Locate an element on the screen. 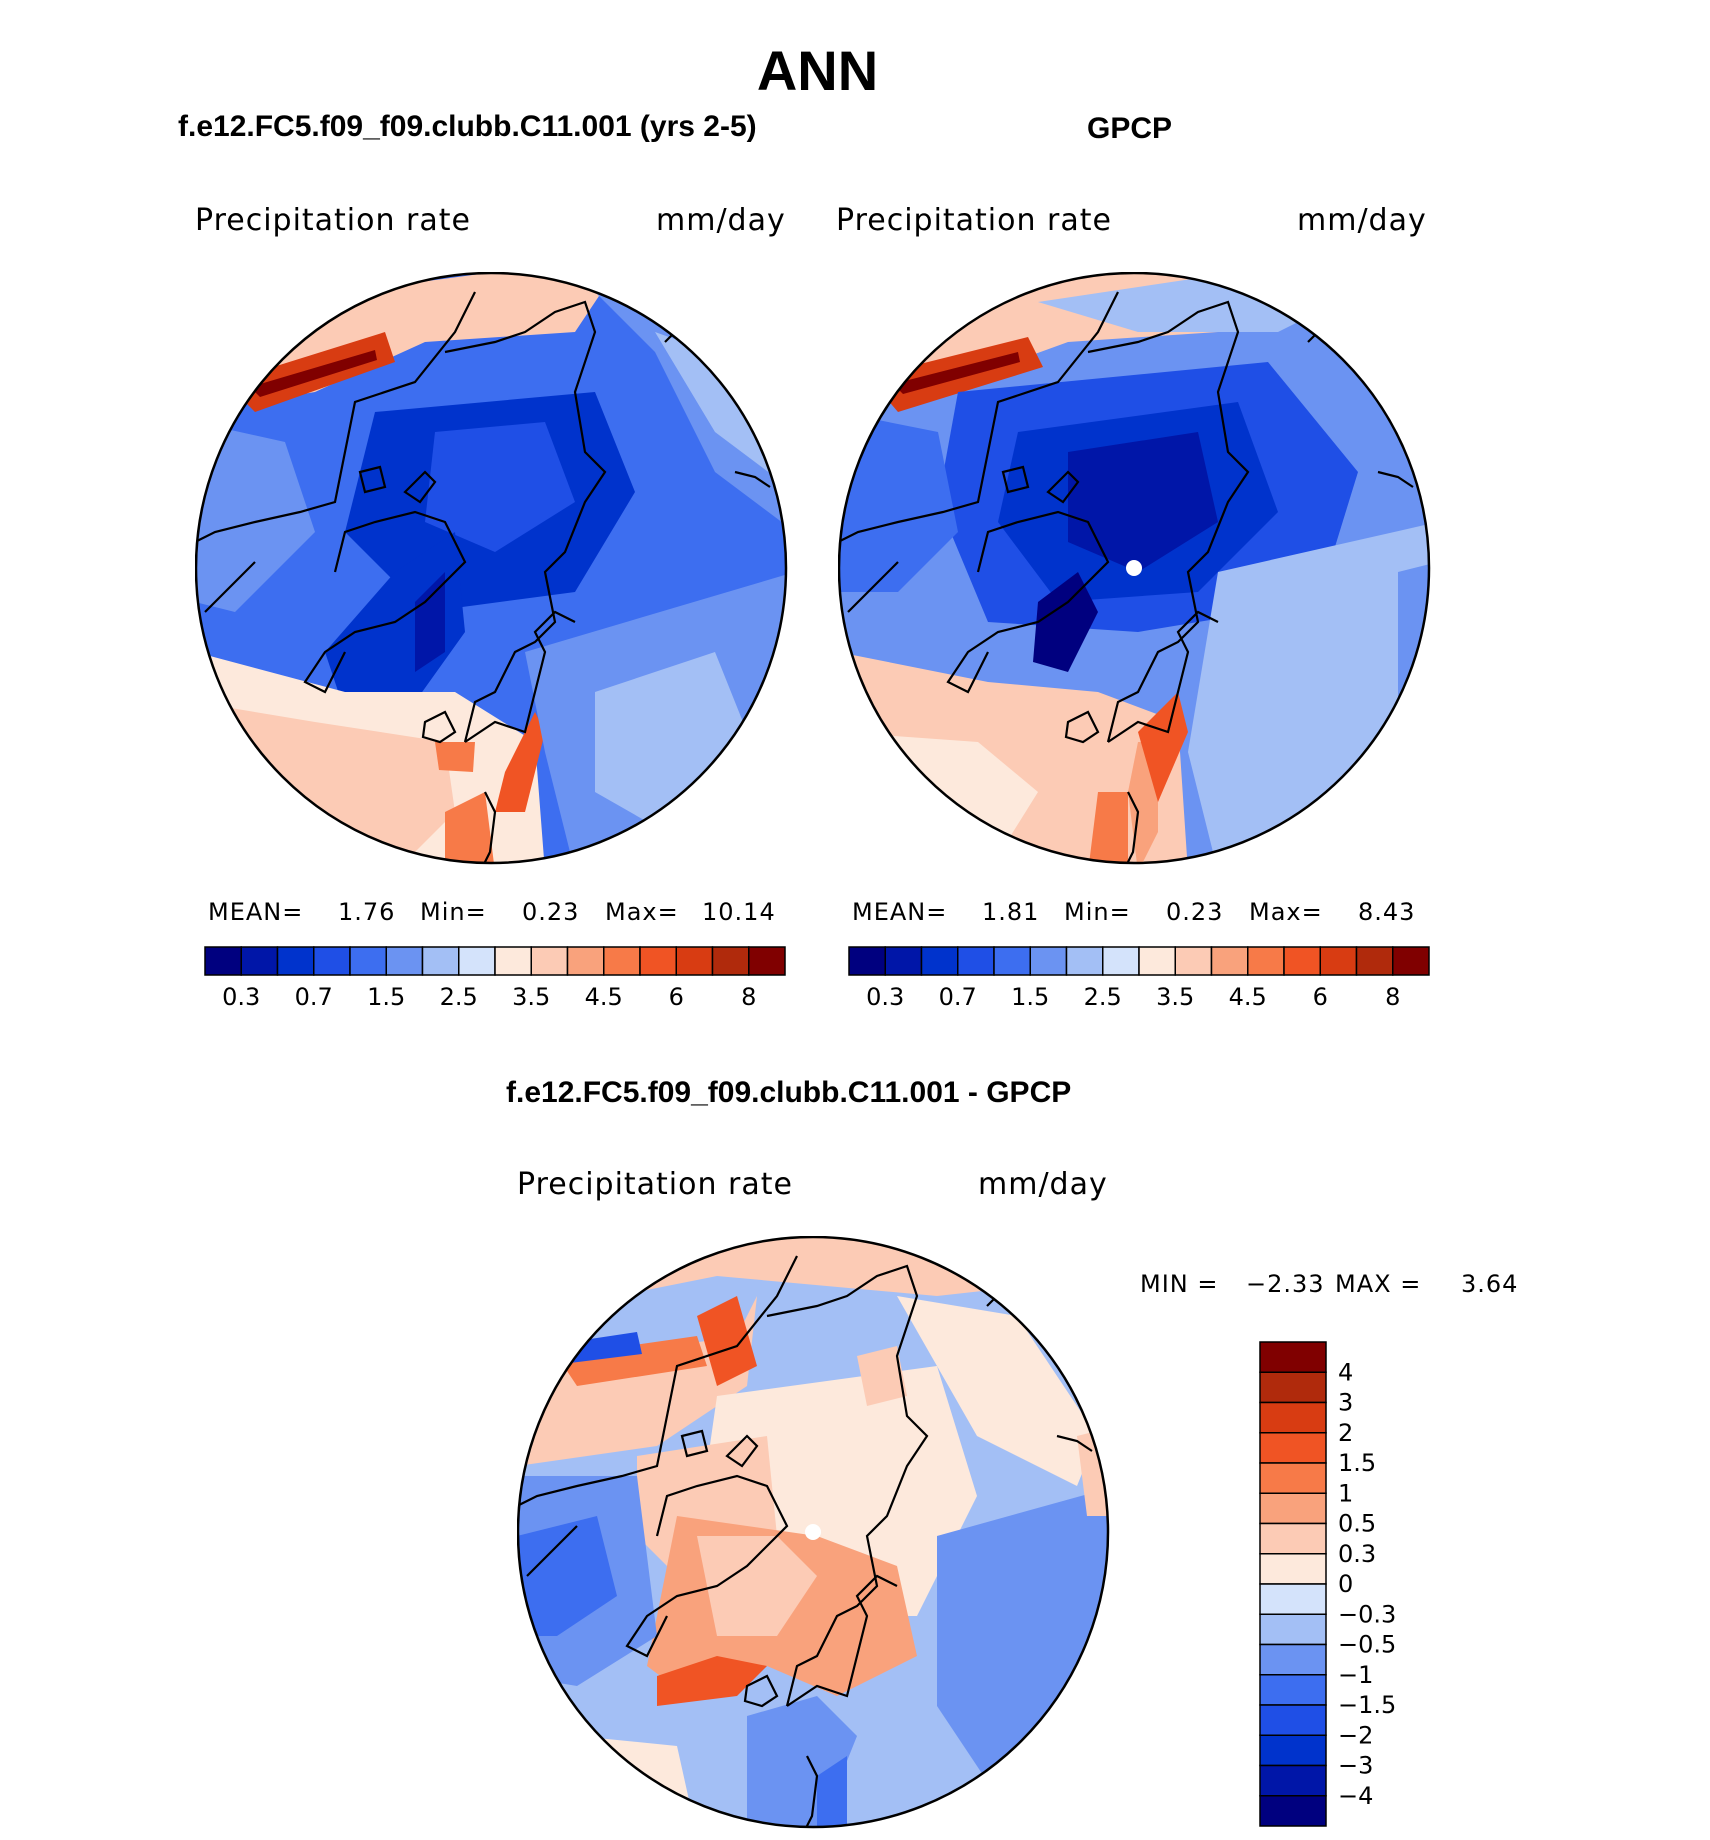 The image size is (1710, 1840). panel2-map-border is located at coordinates (1134, 568).